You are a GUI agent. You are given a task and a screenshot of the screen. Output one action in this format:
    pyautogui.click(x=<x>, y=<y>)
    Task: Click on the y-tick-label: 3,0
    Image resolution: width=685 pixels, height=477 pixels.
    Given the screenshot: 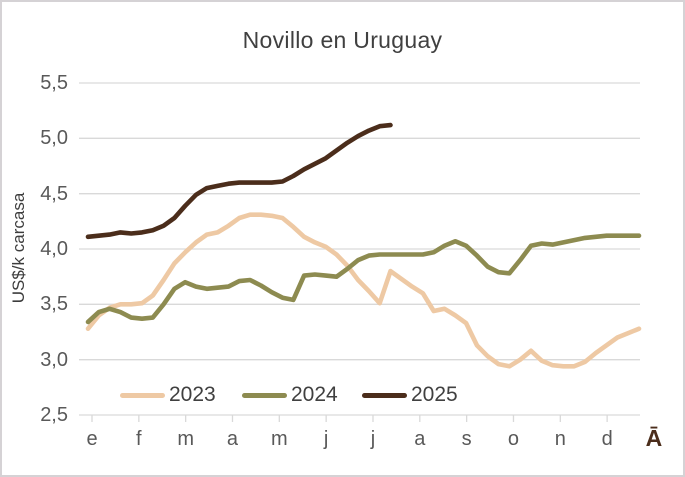 What is the action you would take?
    pyautogui.click(x=54, y=359)
    